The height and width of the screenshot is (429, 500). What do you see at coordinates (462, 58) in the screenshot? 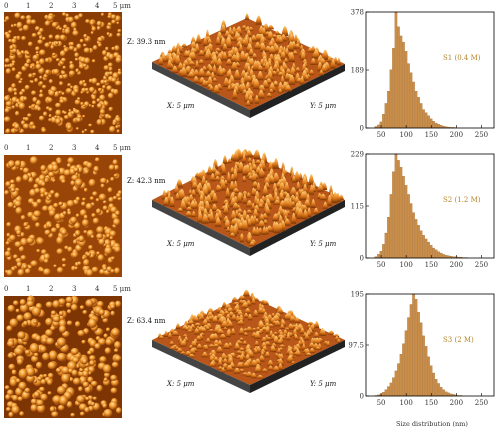
I see `sample-annotation: S1 (0.4 M)` at bounding box center [462, 58].